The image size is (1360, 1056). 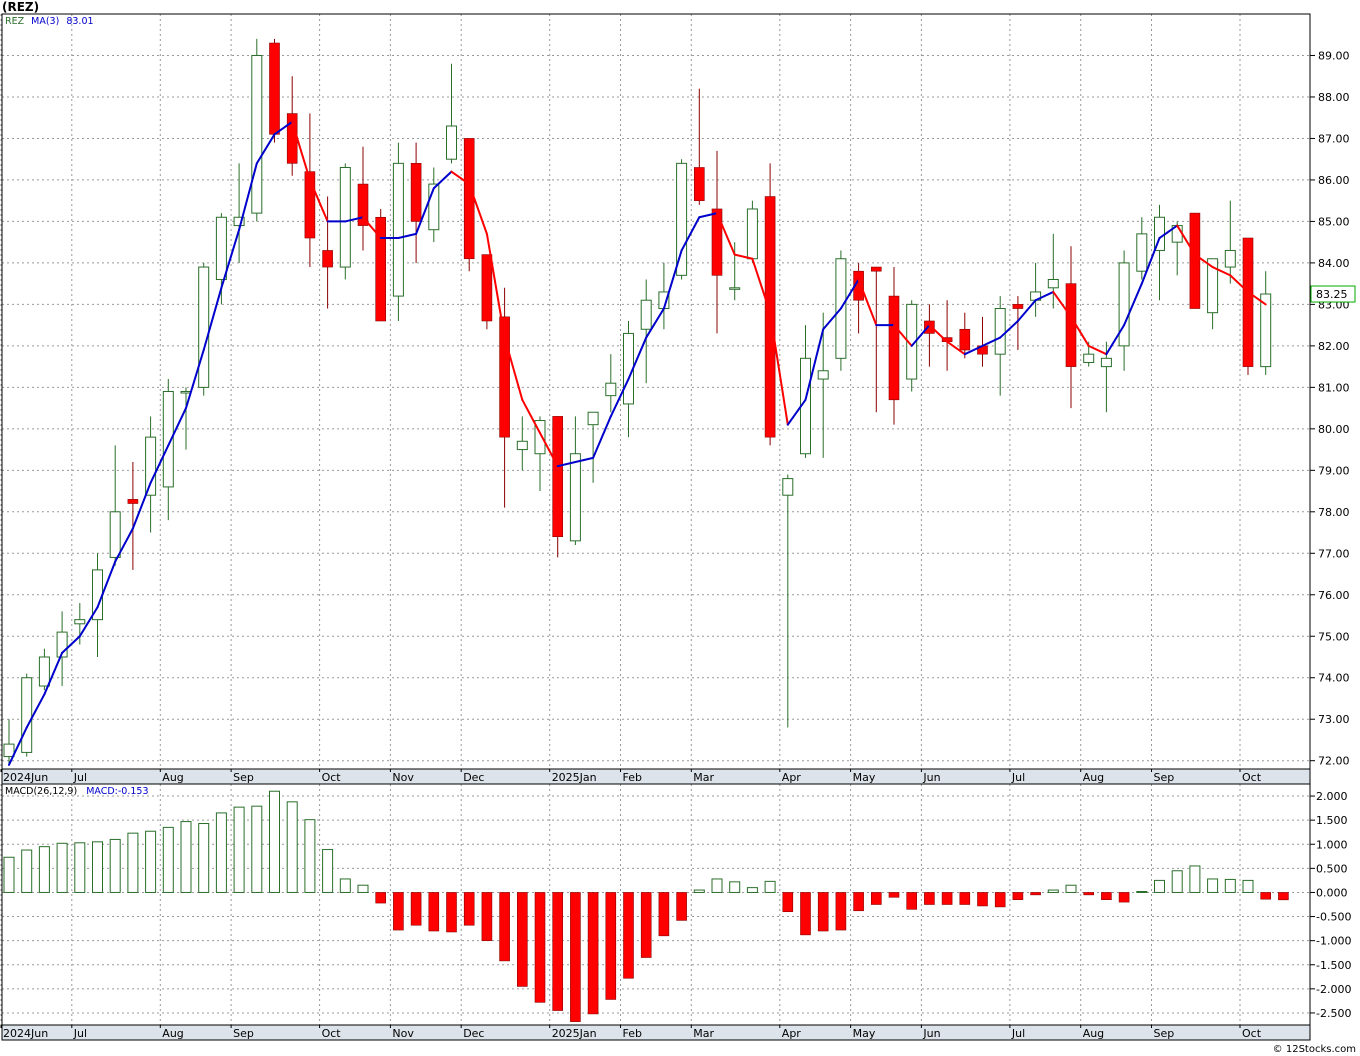 What do you see at coordinates (21, 7) in the screenshot?
I see `chart-title: (REZ)` at bounding box center [21, 7].